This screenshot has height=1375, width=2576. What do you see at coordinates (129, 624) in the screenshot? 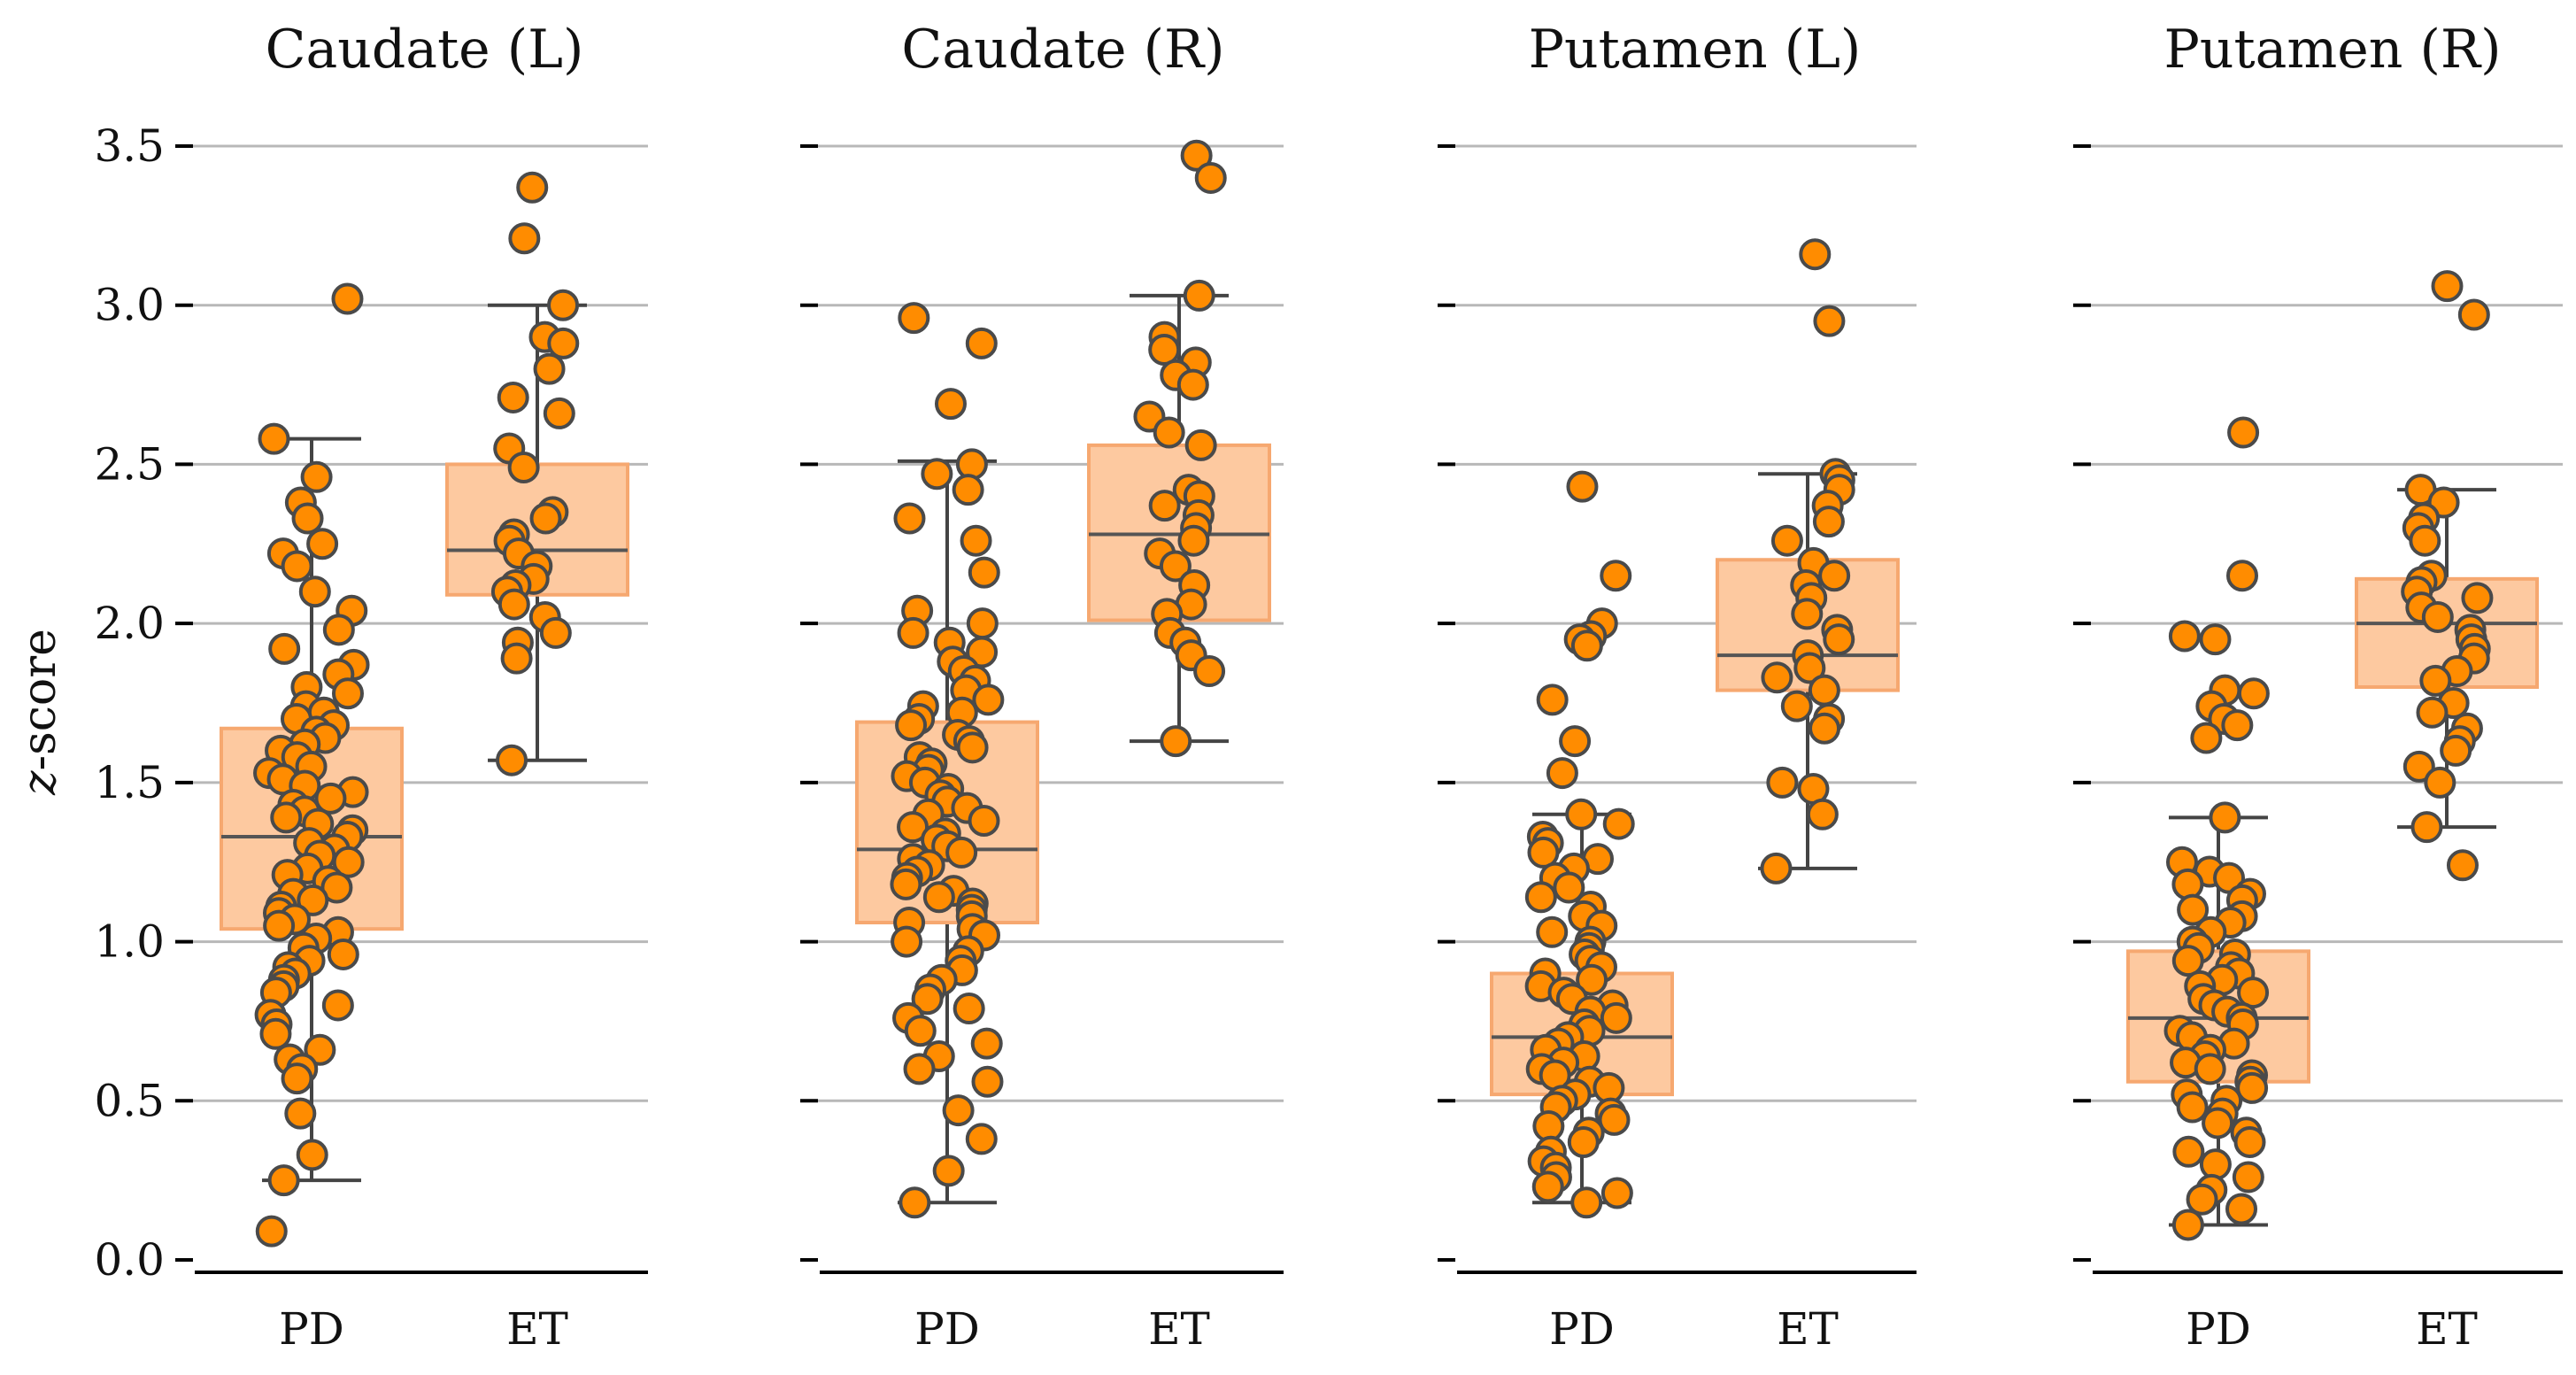
I see `y-tick-label: 2.0` at bounding box center [129, 624].